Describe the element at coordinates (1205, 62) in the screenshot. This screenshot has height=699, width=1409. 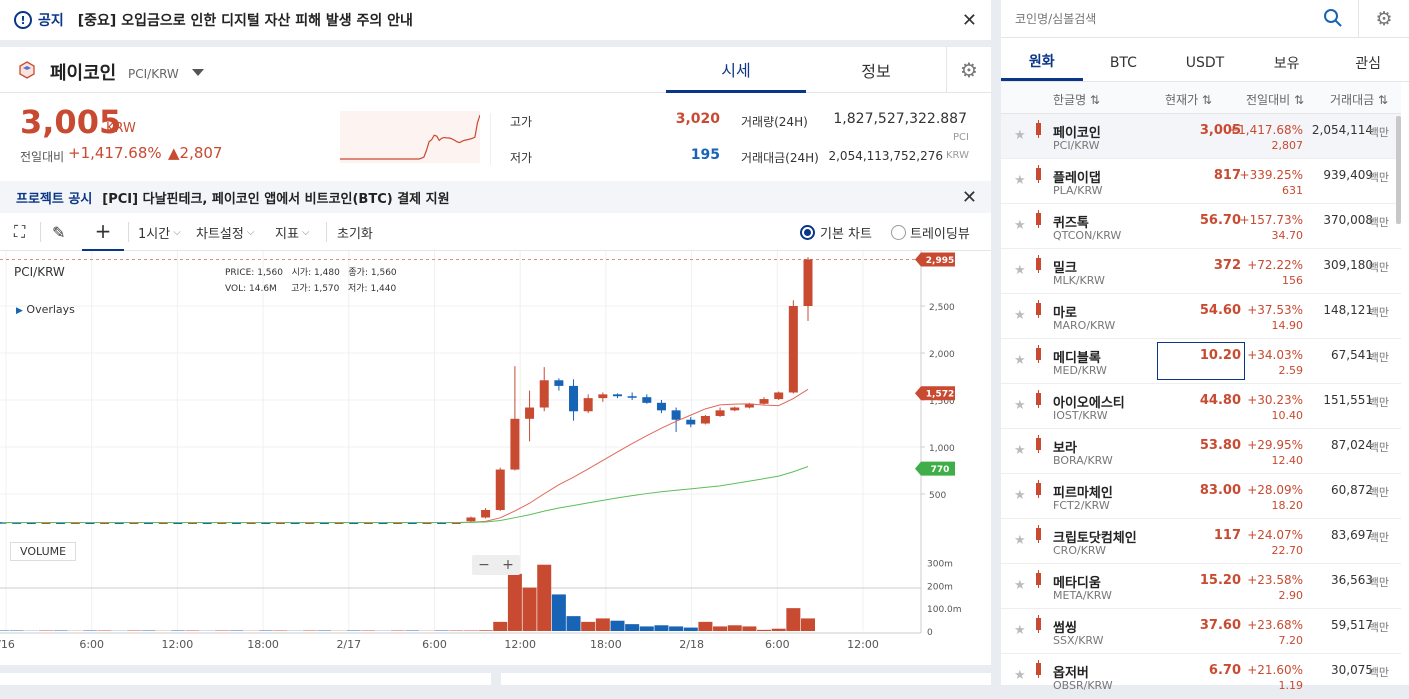
I see `tab-usdt: USDT` at that location.